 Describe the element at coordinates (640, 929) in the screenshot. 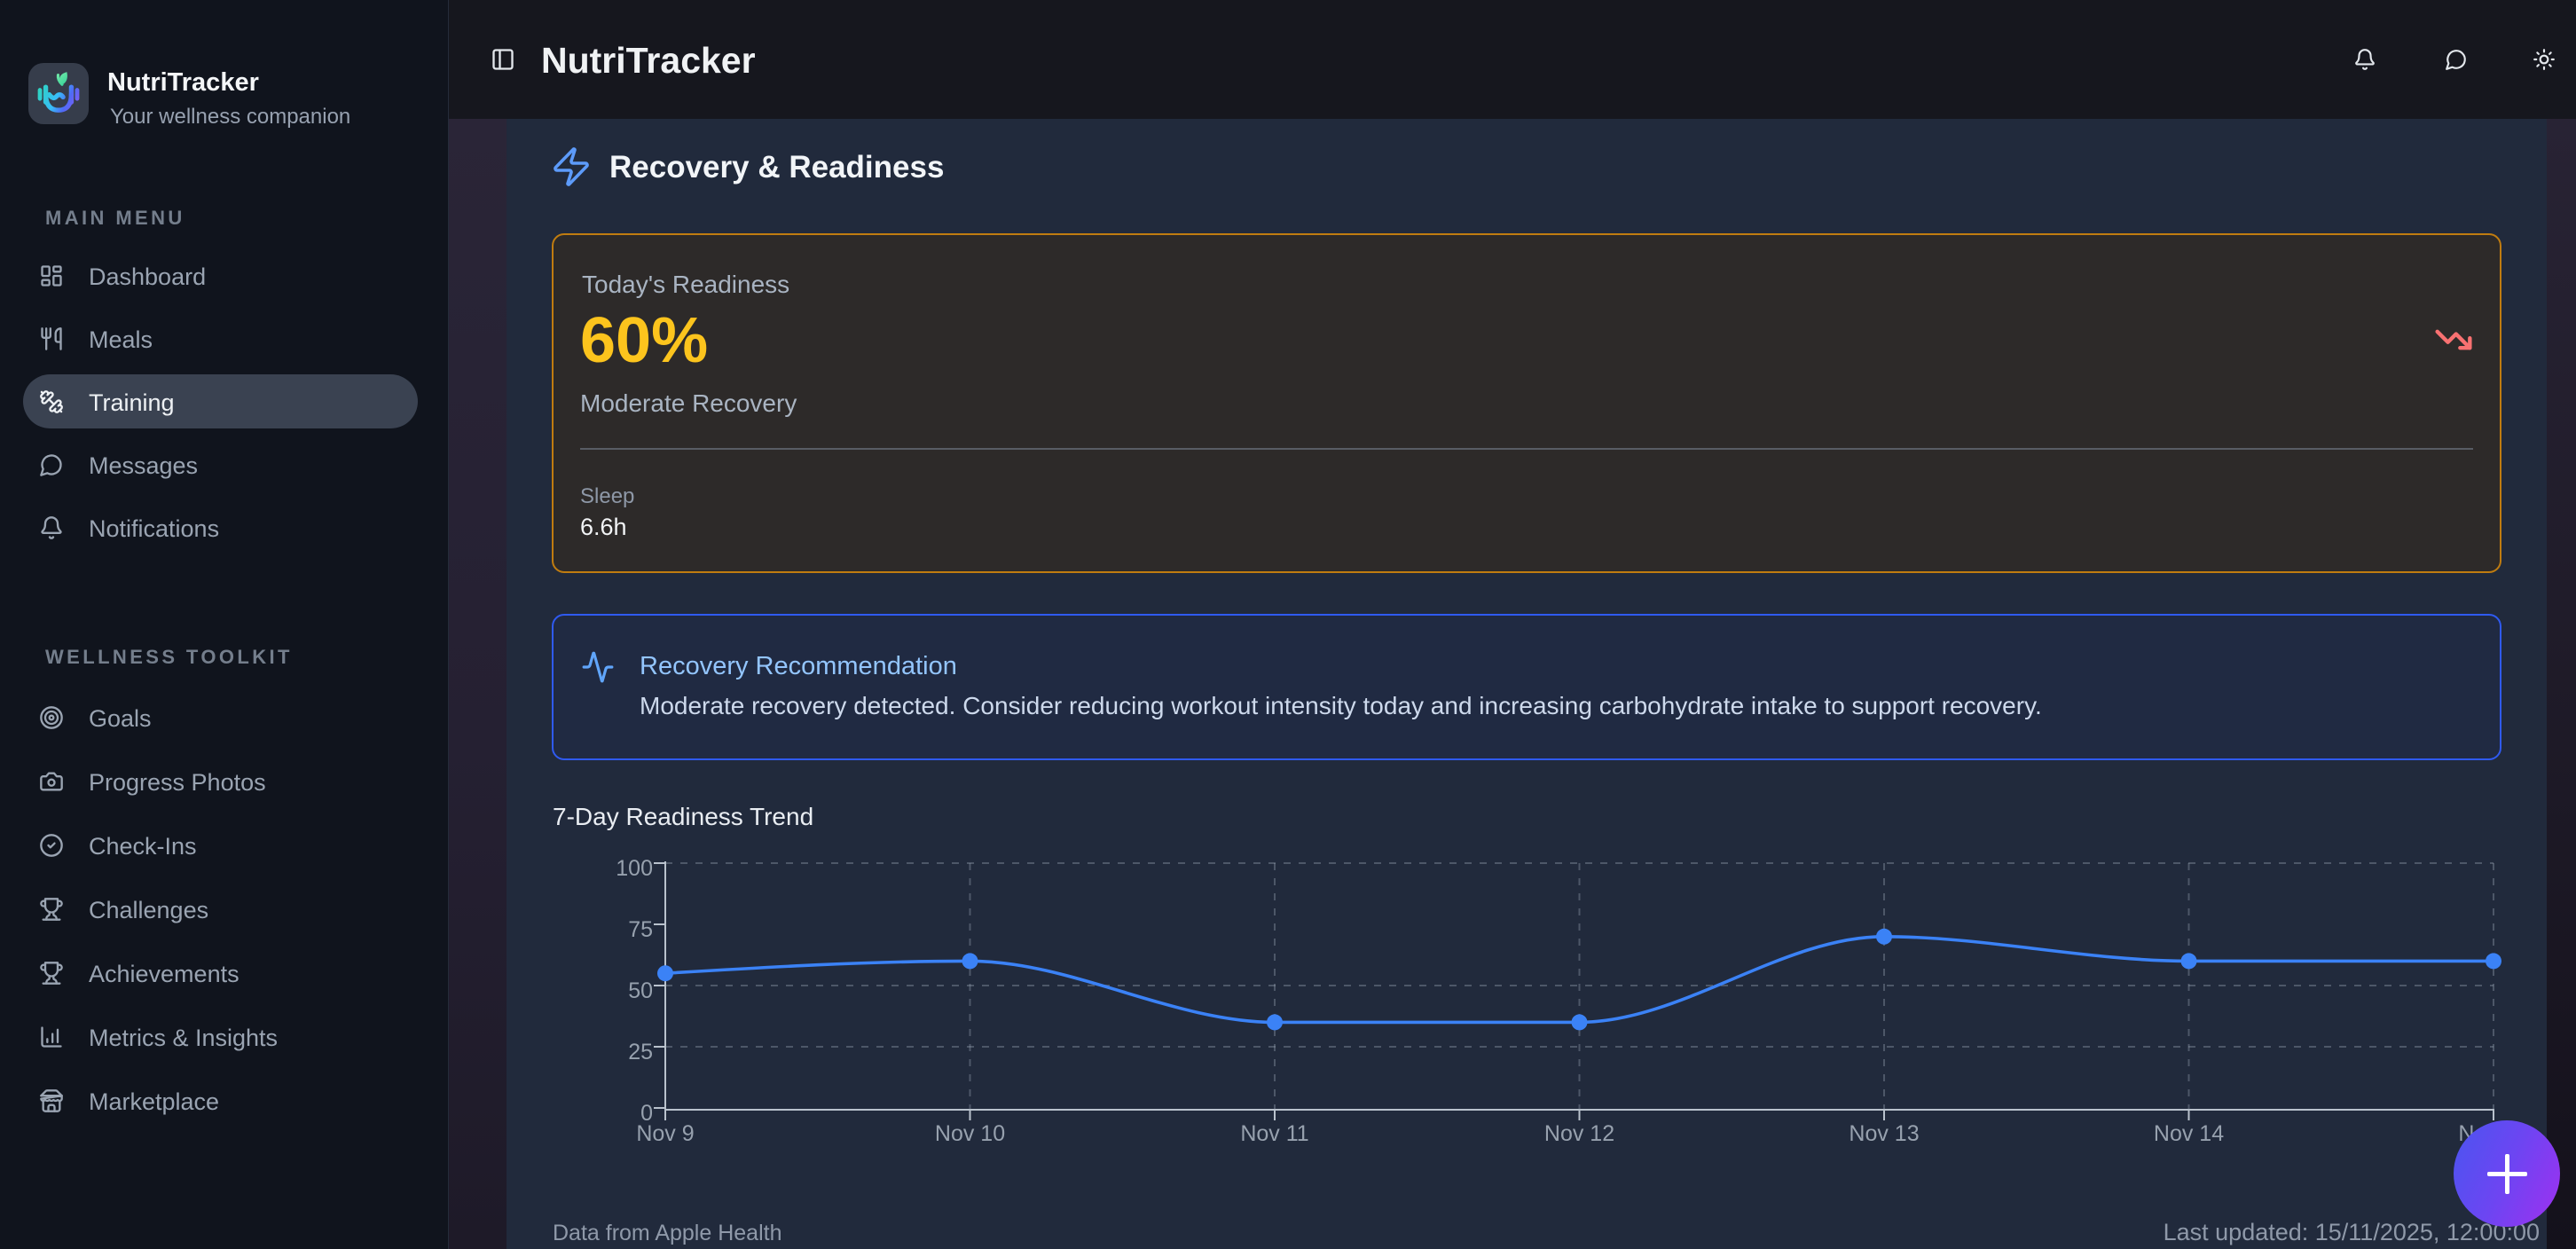

I see `svg-text: 75` at that location.